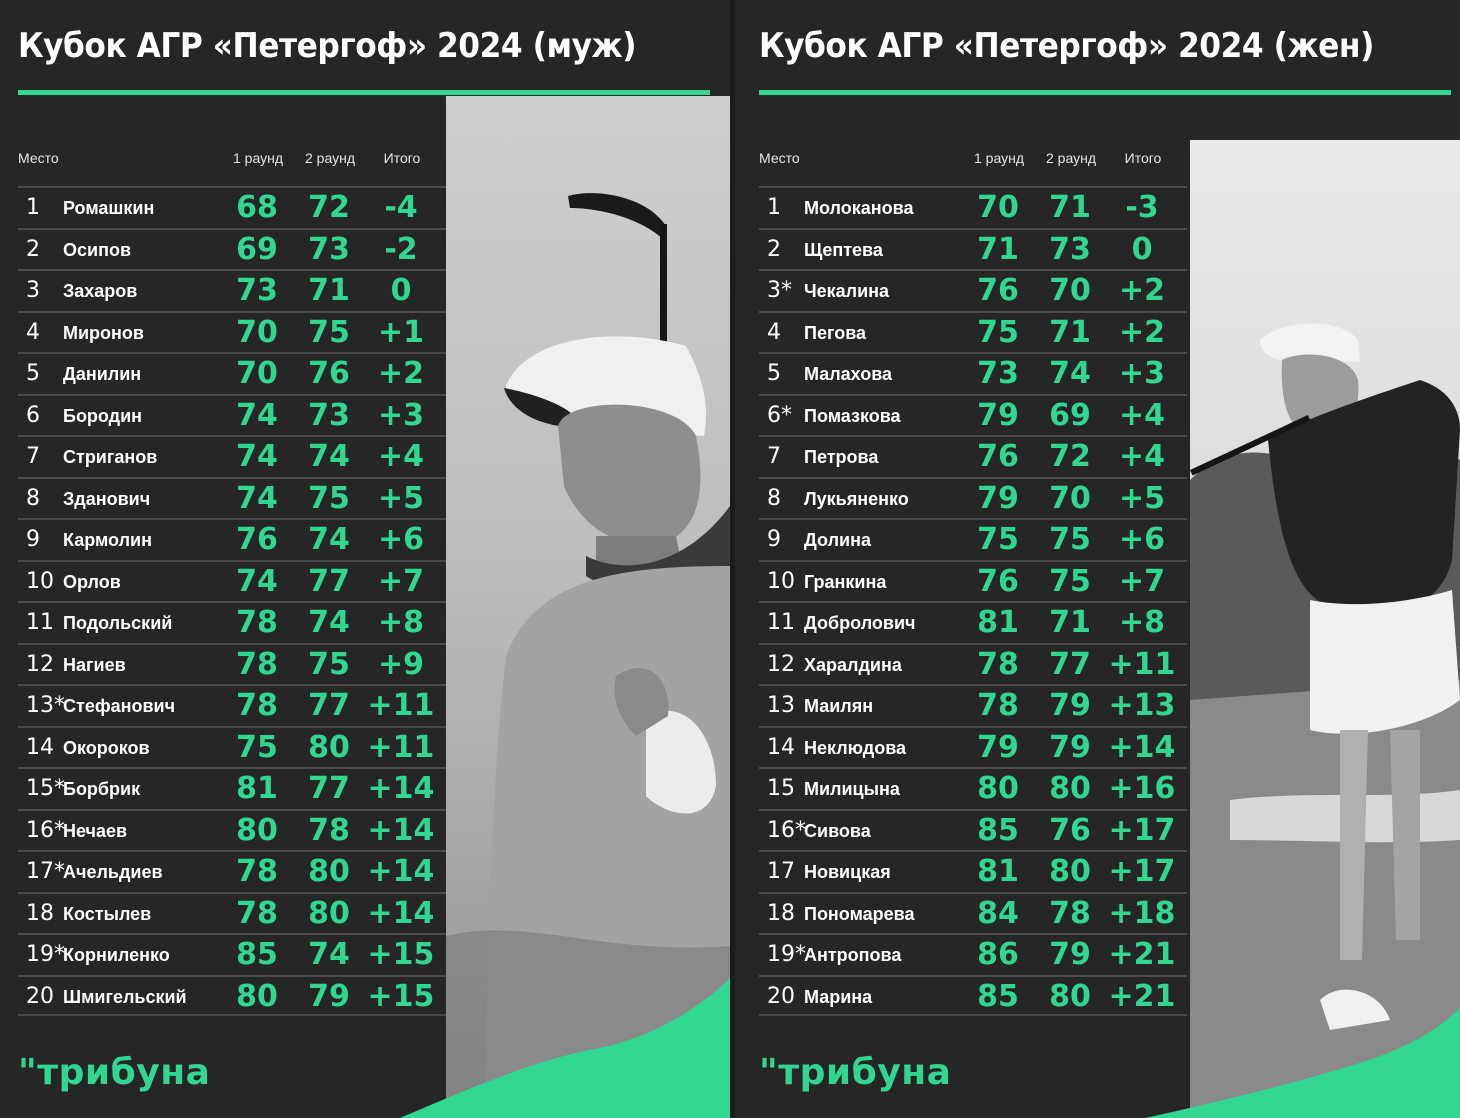  Describe the element at coordinates (257, 954) in the screenshot. I see `round1-score: 85` at that location.